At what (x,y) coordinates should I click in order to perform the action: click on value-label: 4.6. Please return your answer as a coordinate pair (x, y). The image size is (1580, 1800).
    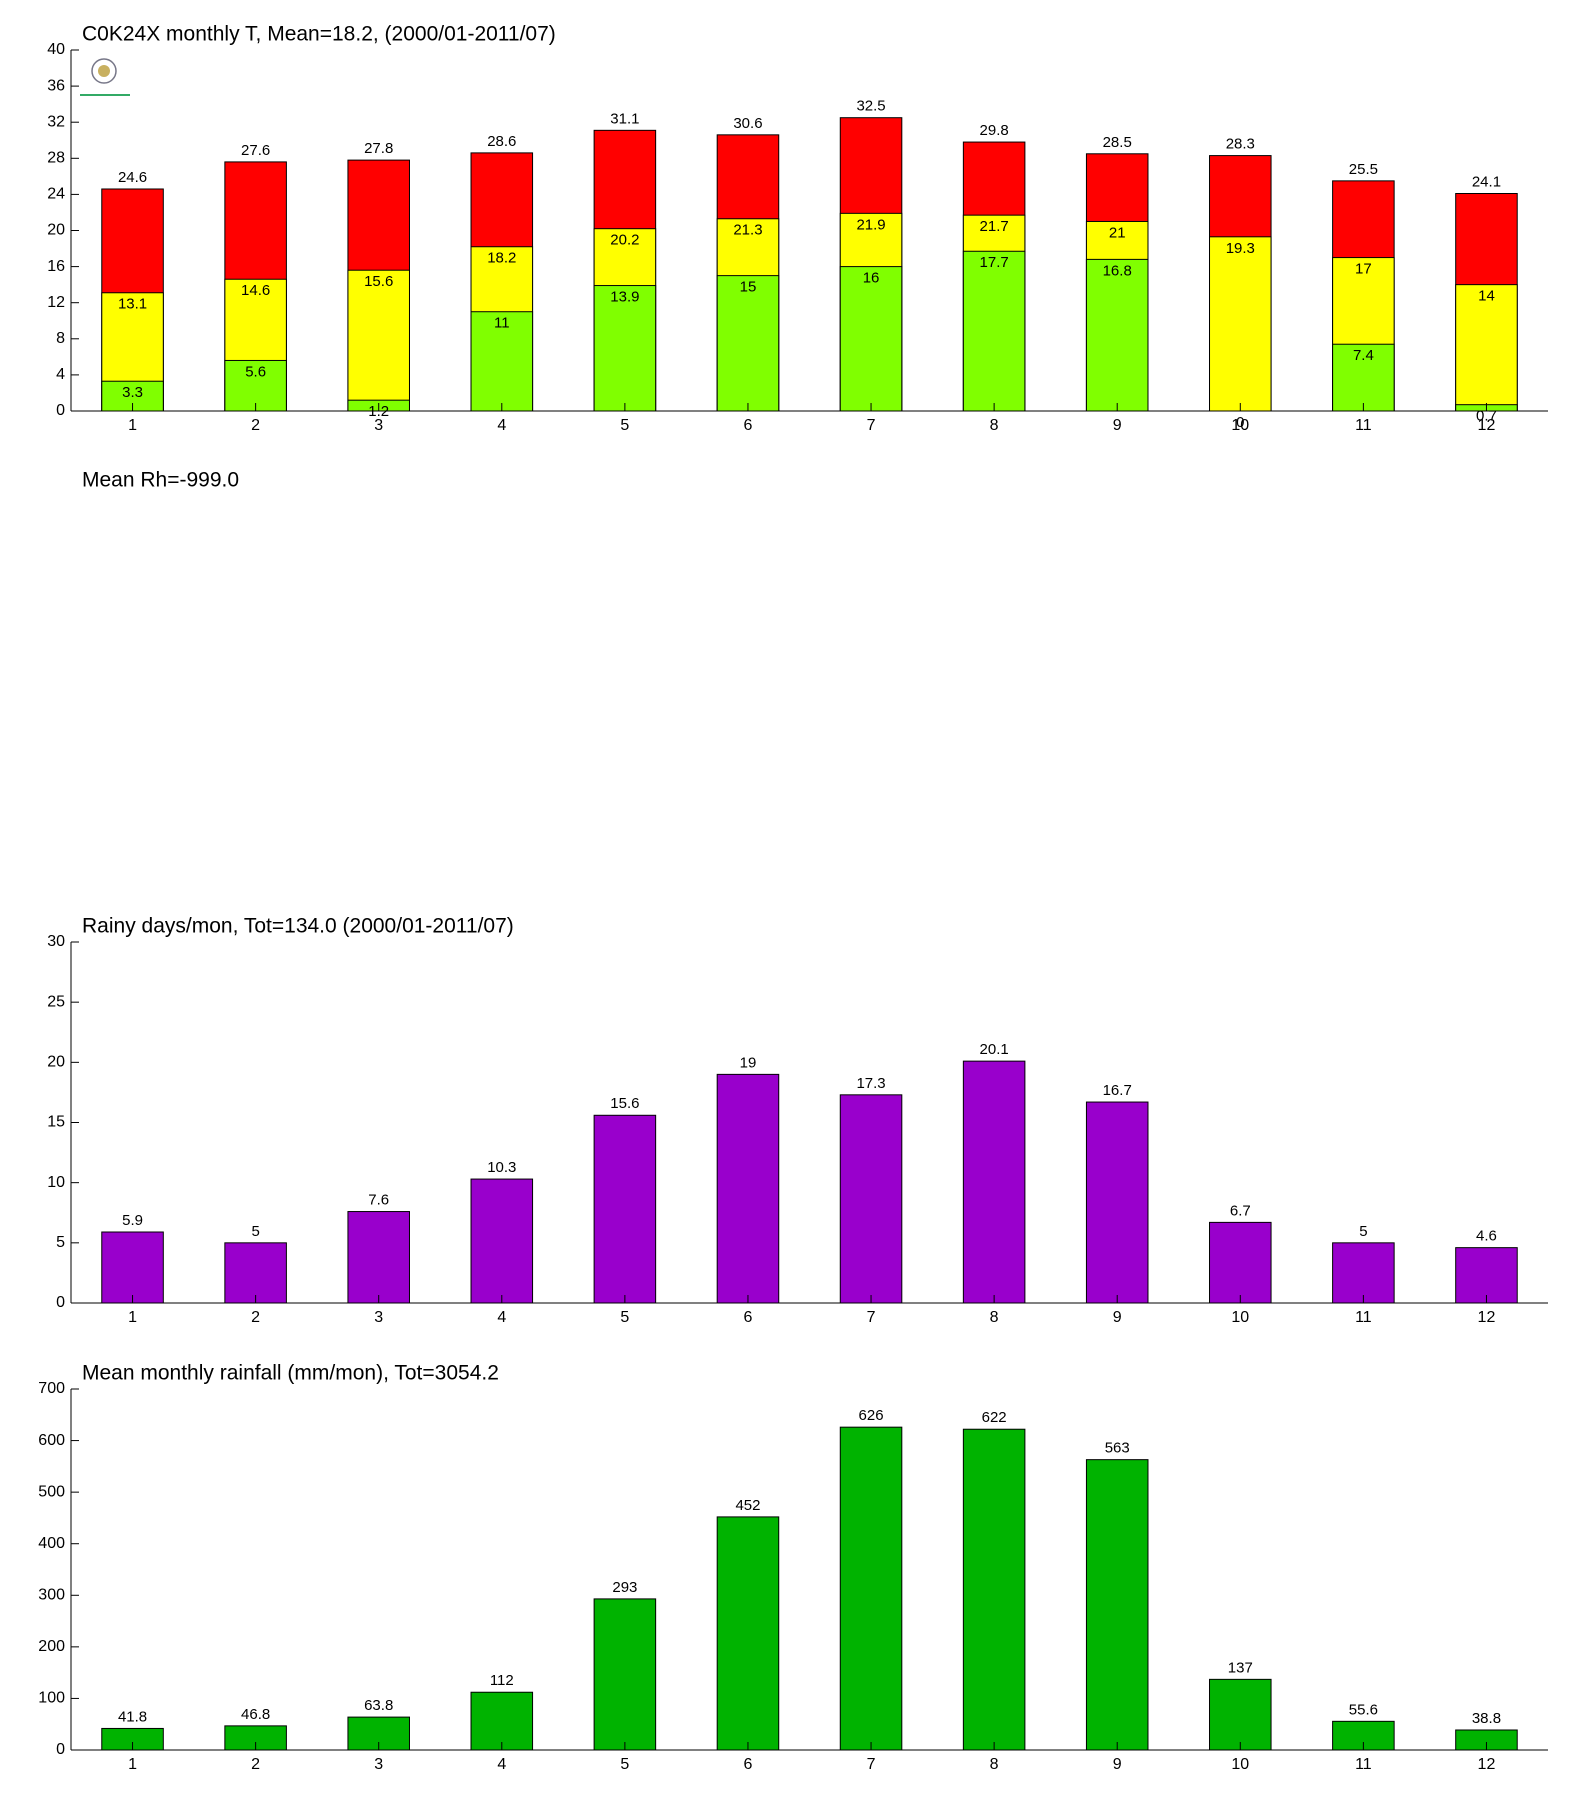
    Looking at the image, I should click on (1486, 1236).